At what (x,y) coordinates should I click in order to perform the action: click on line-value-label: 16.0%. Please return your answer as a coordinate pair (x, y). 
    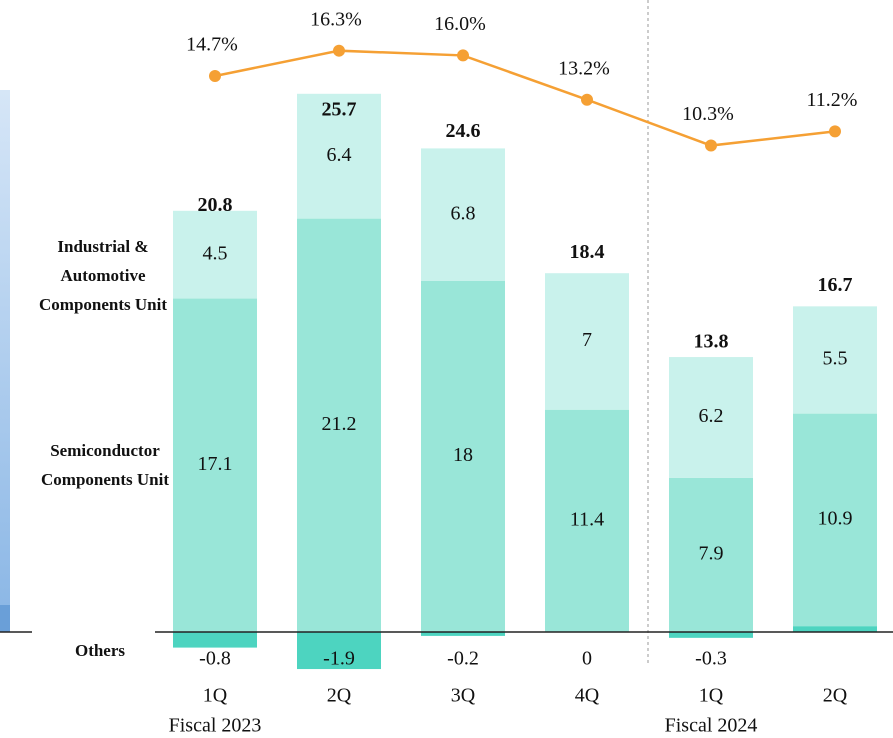
    Looking at the image, I should click on (460, 24).